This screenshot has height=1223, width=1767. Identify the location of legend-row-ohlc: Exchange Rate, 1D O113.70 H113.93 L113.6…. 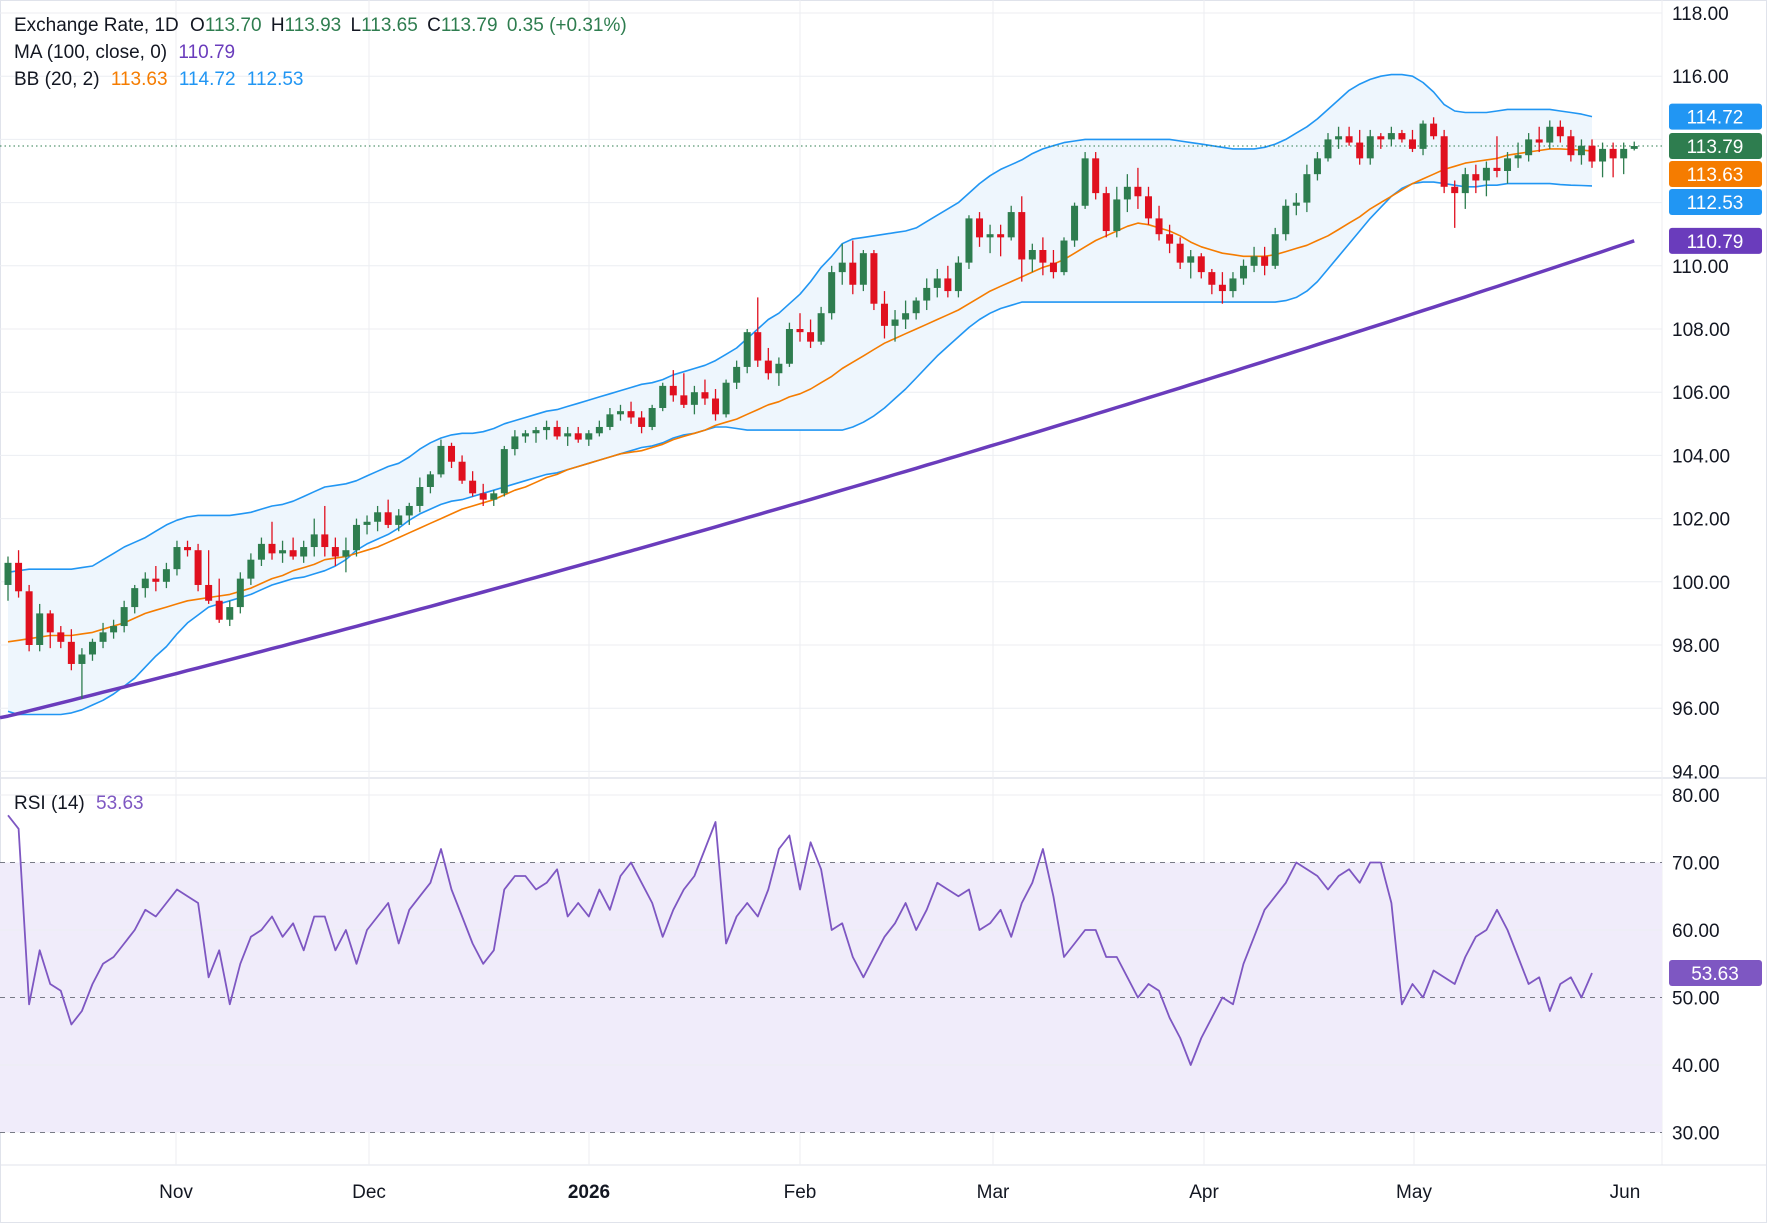
(323, 25).